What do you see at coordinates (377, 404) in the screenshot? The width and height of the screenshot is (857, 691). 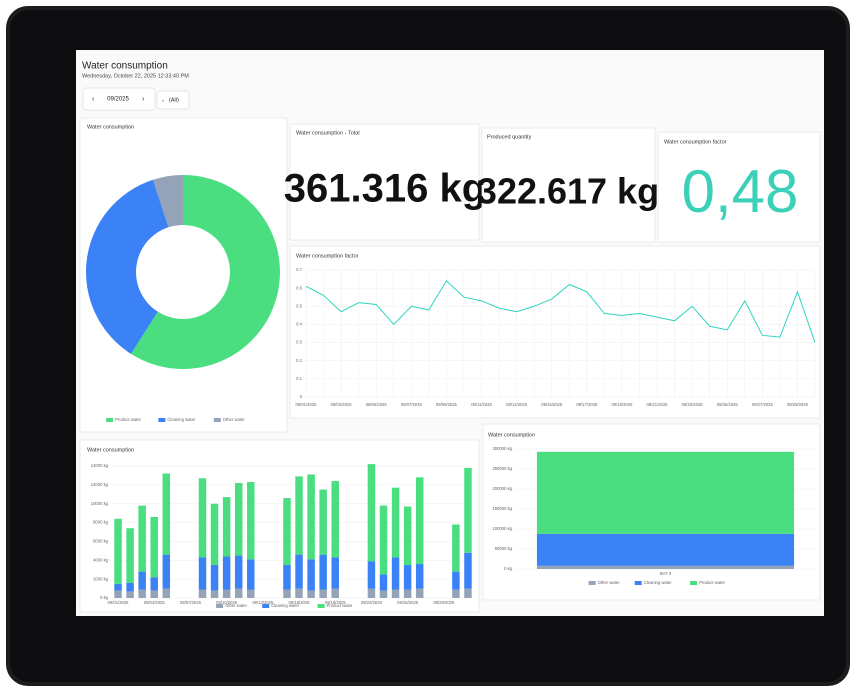 I see `x-tick-label: 09/05/2025` at bounding box center [377, 404].